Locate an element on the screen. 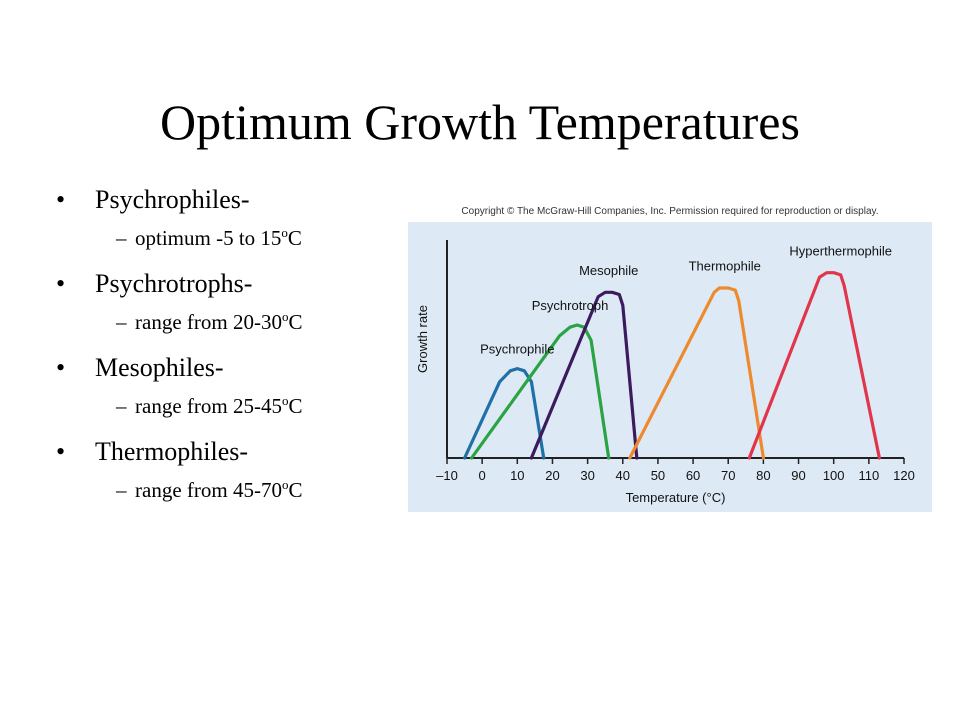 Image resolution: width=960 pixels, height=720 pixels. x-tick-label: 70 is located at coordinates (728, 475).